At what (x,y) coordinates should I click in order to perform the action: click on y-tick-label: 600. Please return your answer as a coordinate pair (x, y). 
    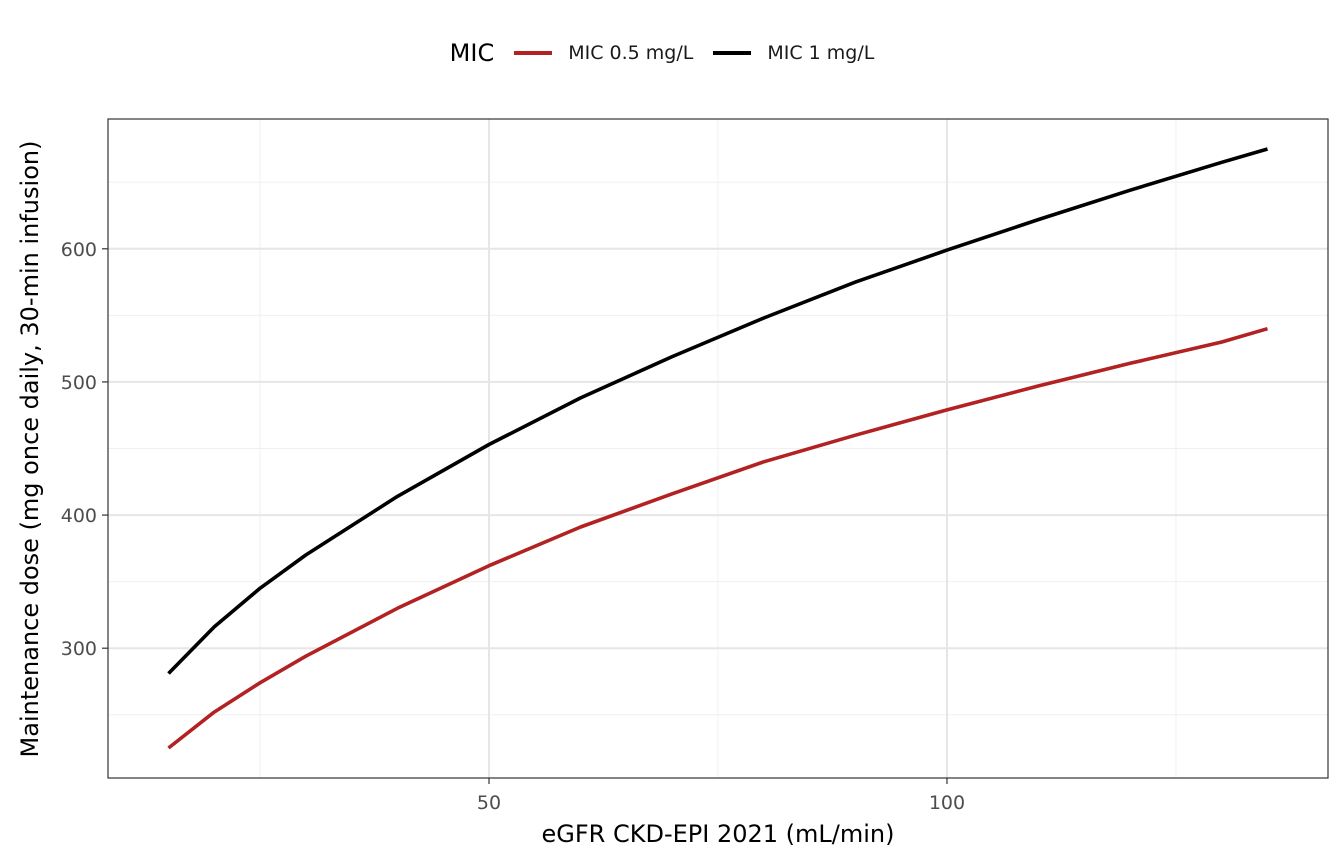
    Looking at the image, I should click on (79, 250).